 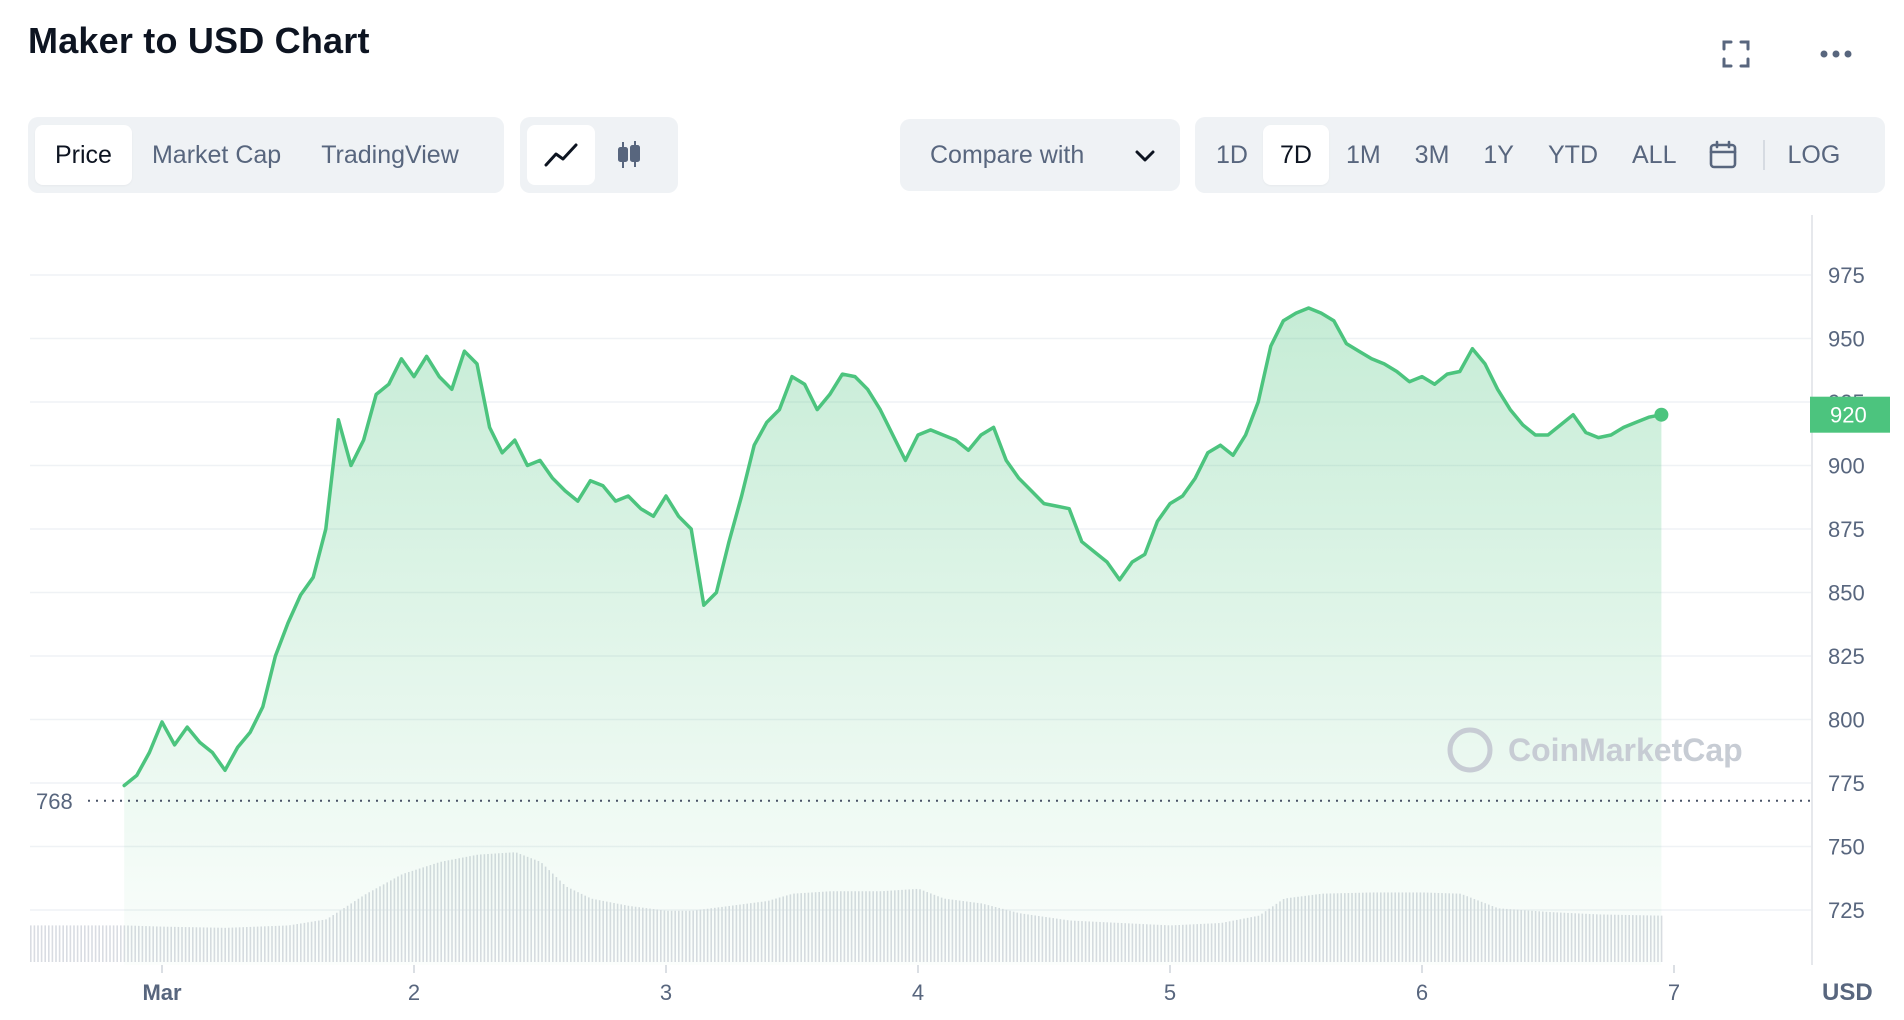 I want to click on line-chart-icon, so click(x=561, y=155).